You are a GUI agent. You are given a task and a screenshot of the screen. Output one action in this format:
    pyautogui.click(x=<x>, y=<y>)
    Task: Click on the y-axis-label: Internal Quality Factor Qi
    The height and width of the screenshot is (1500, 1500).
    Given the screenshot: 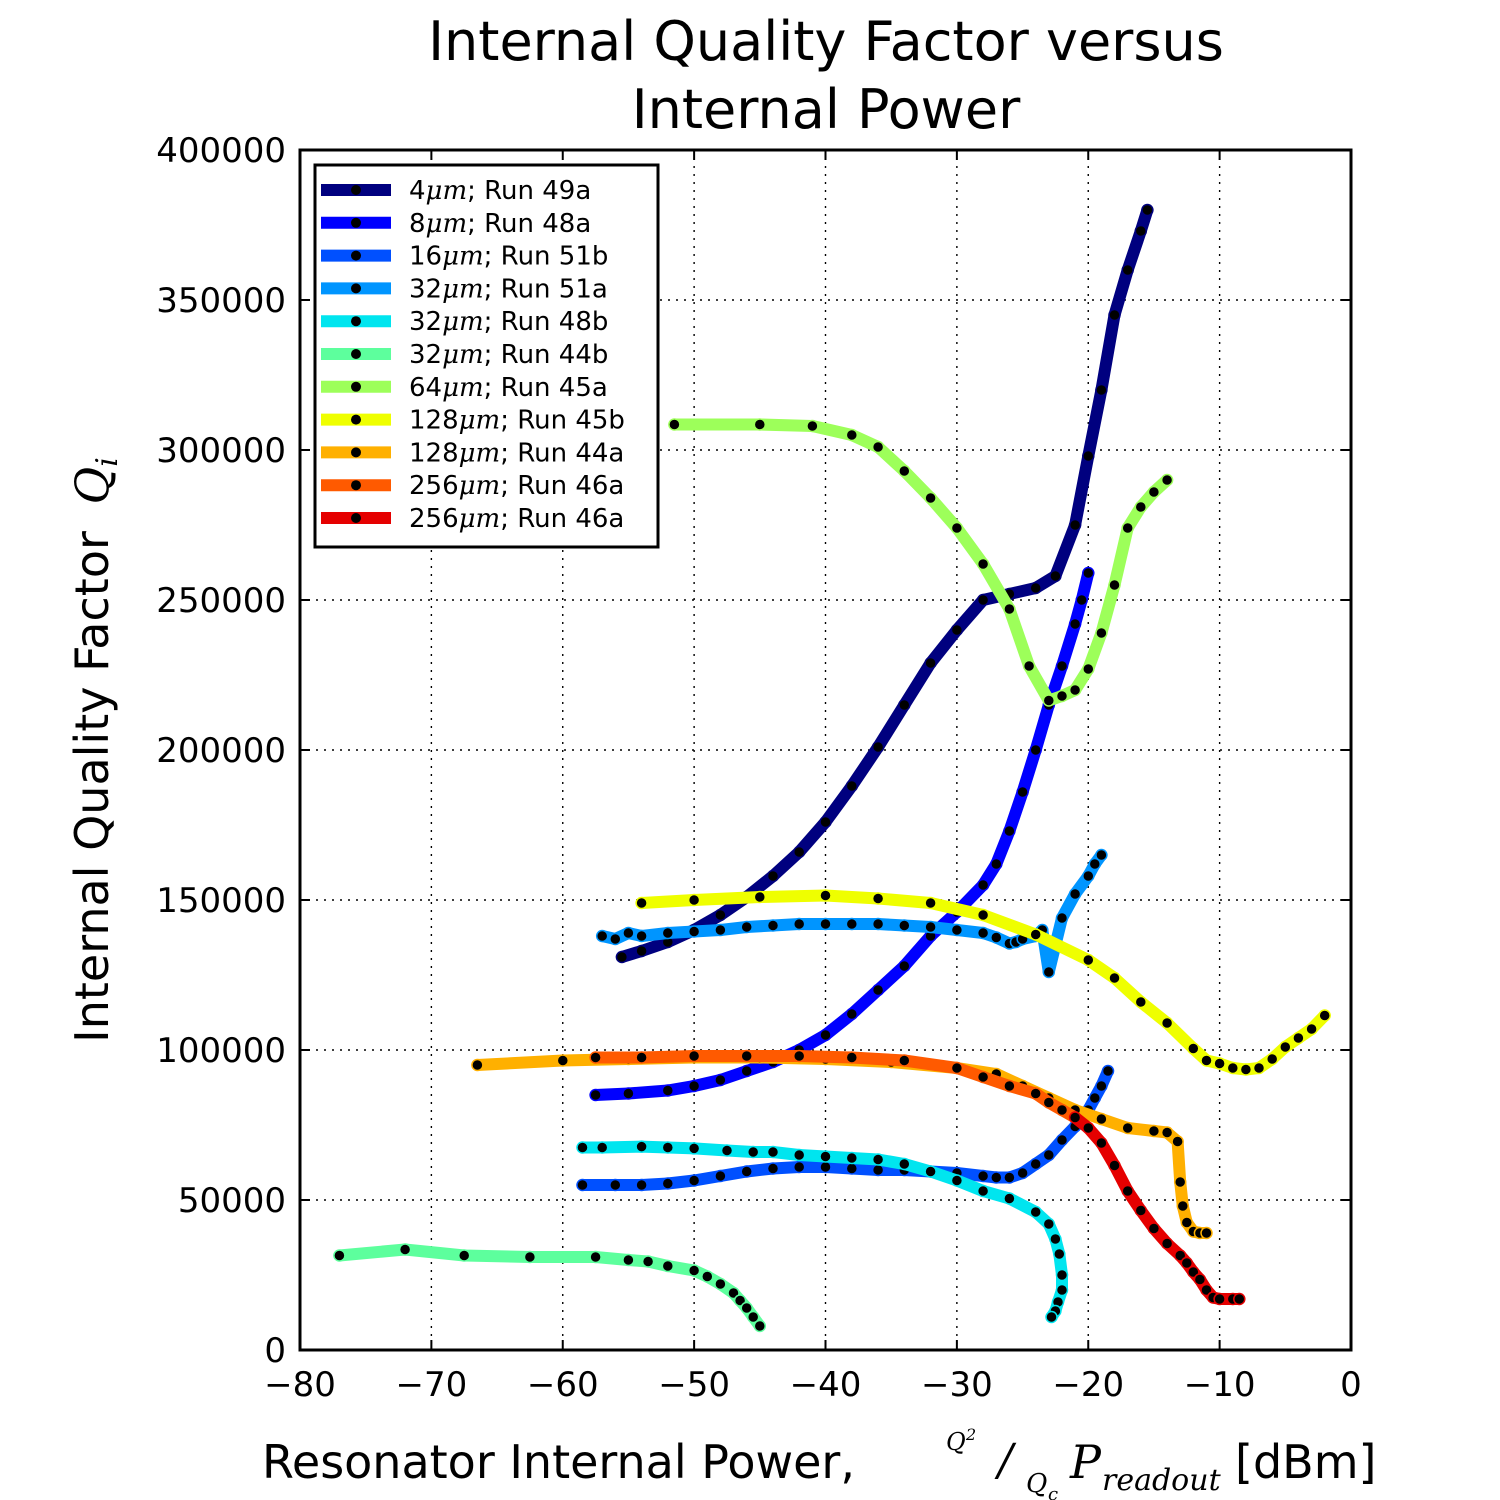 What is the action you would take?
    pyautogui.click(x=95, y=750)
    